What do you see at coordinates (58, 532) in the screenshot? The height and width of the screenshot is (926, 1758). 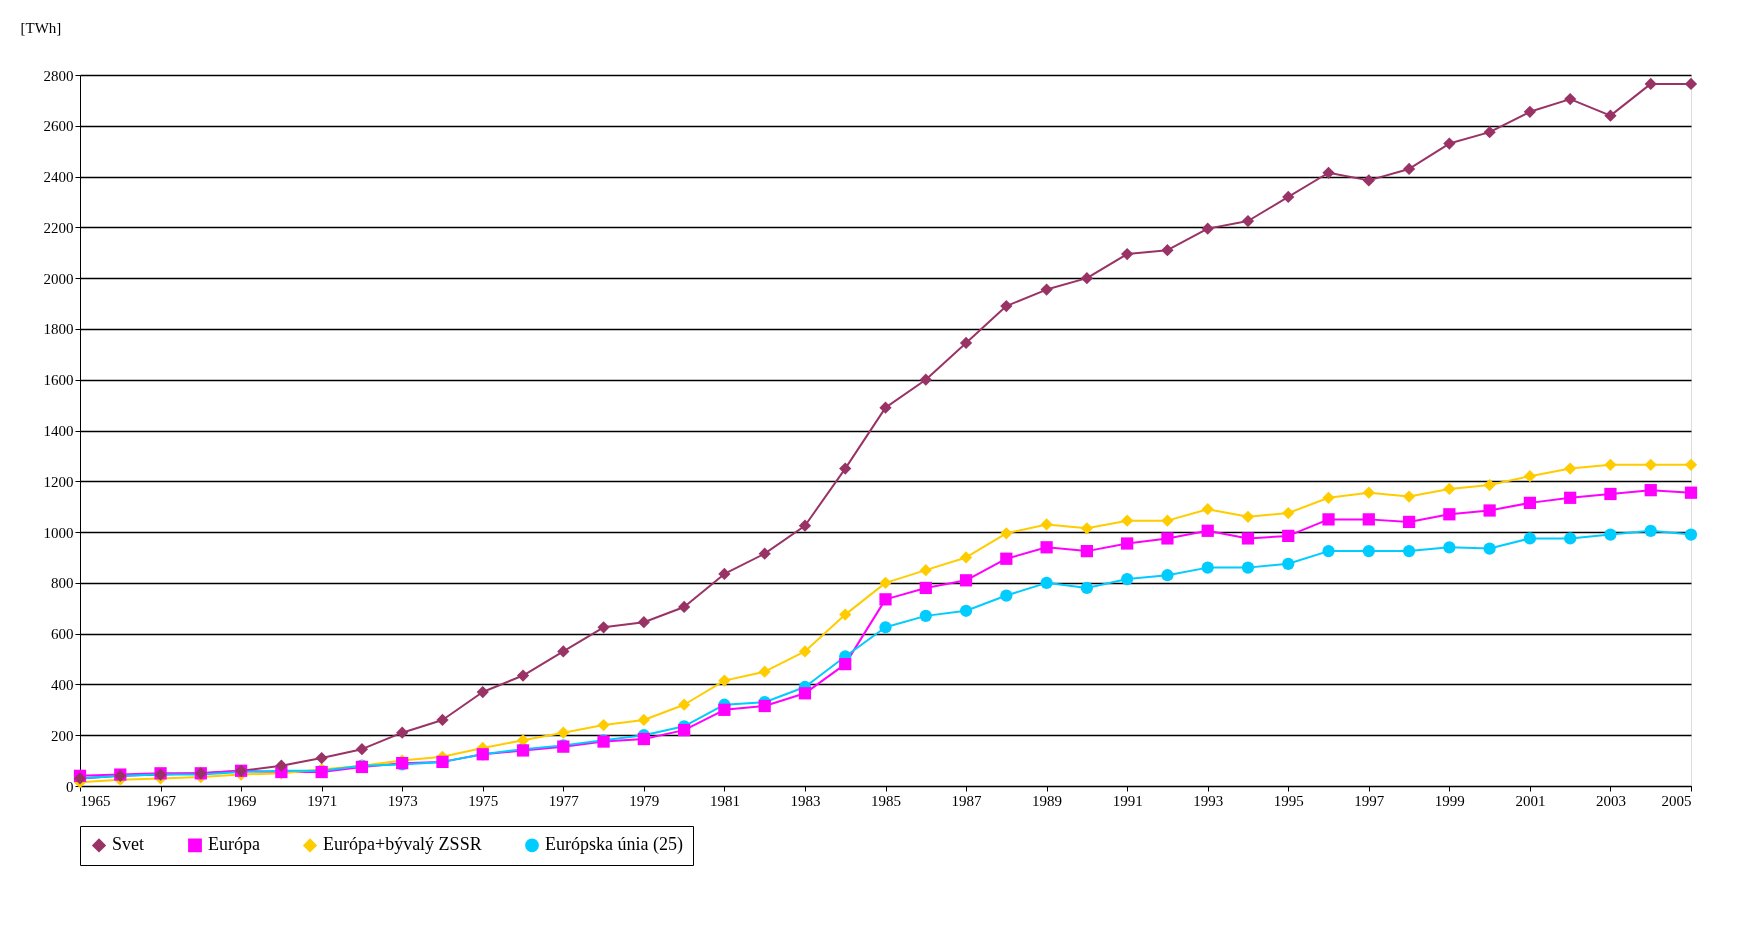 I see `y-tick-label: 1000` at bounding box center [58, 532].